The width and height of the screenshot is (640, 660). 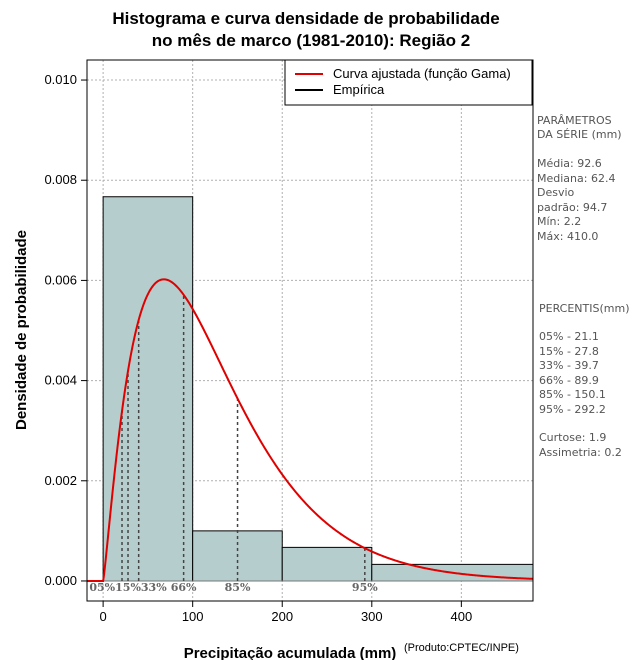 What do you see at coordinates (567, 236) in the screenshot?
I see `stat-max: Máx: 410.0` at bounding box center [567, 236].